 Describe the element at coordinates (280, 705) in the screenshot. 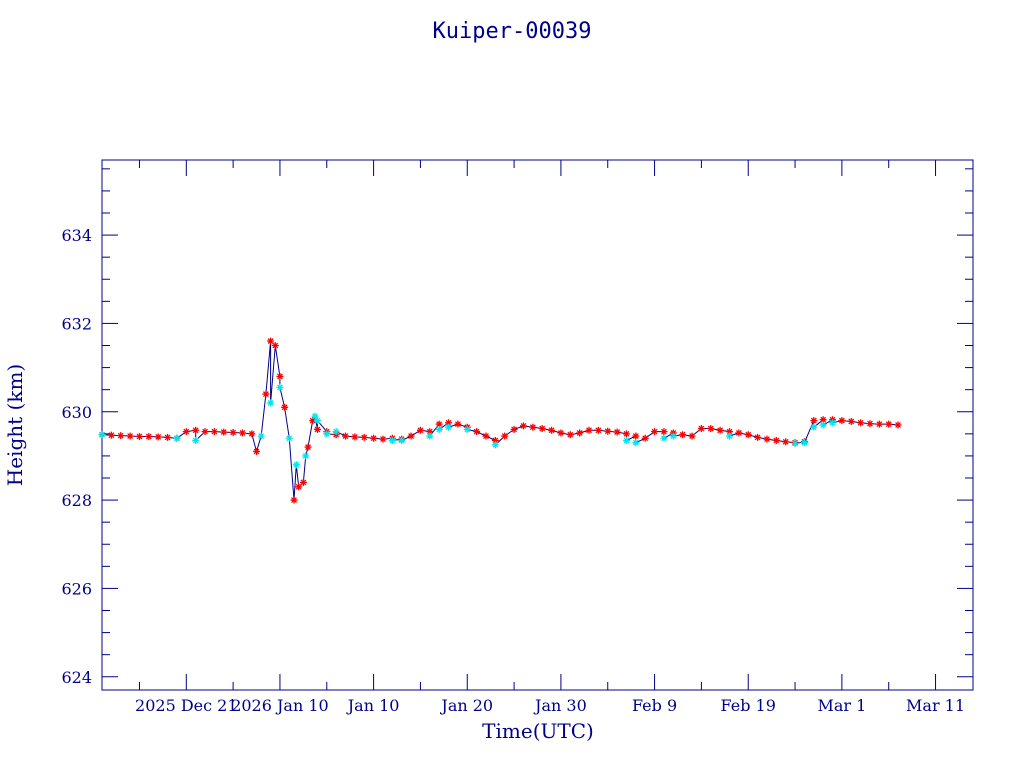

I see `x-tick-label: 2026 Jan 10` at that location.